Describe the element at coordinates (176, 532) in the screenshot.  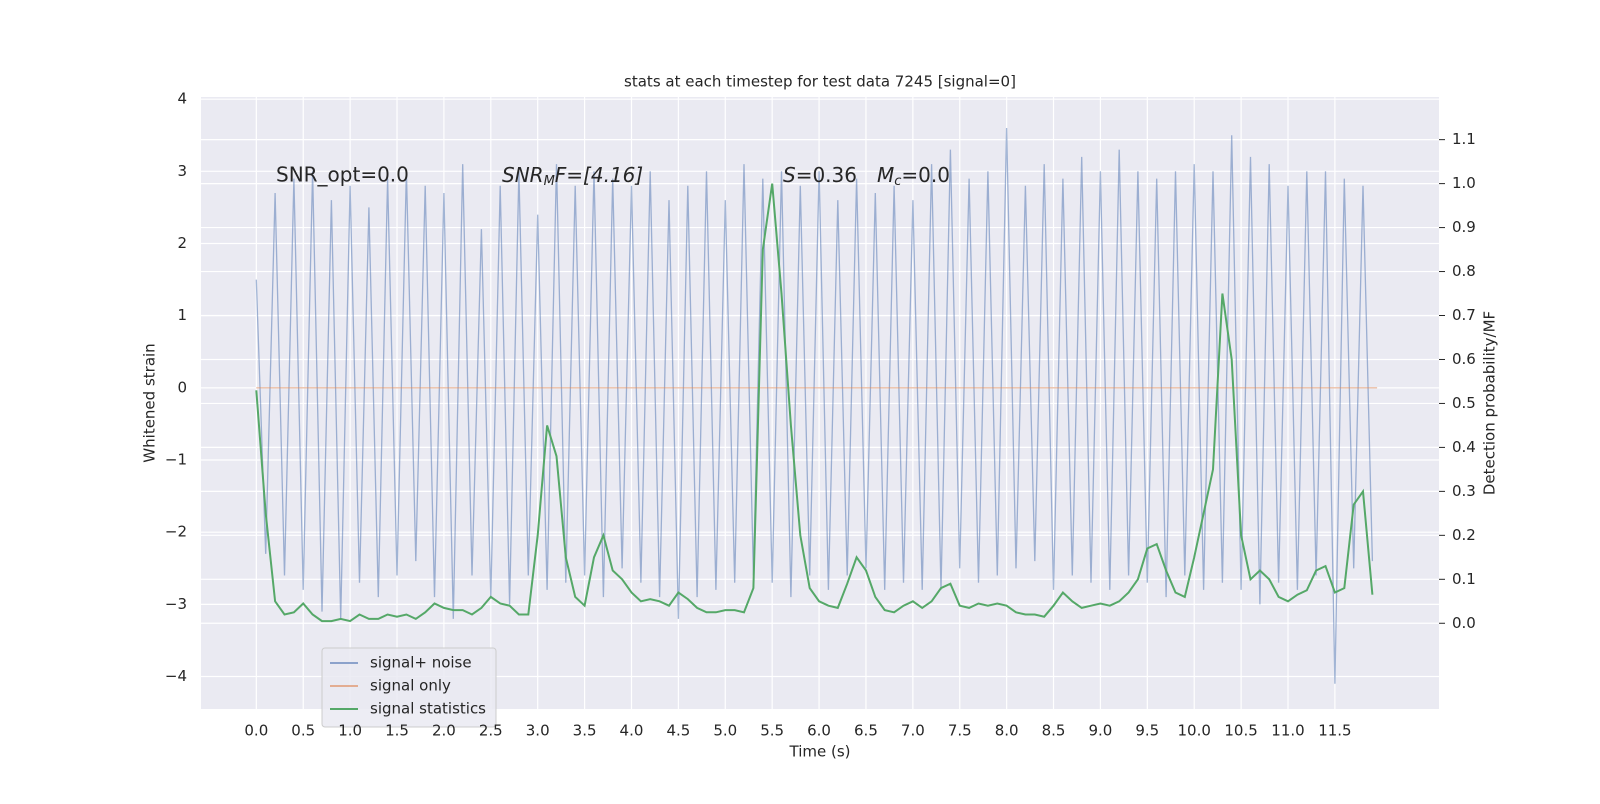
I see `y-tick-label: −2` at that location.